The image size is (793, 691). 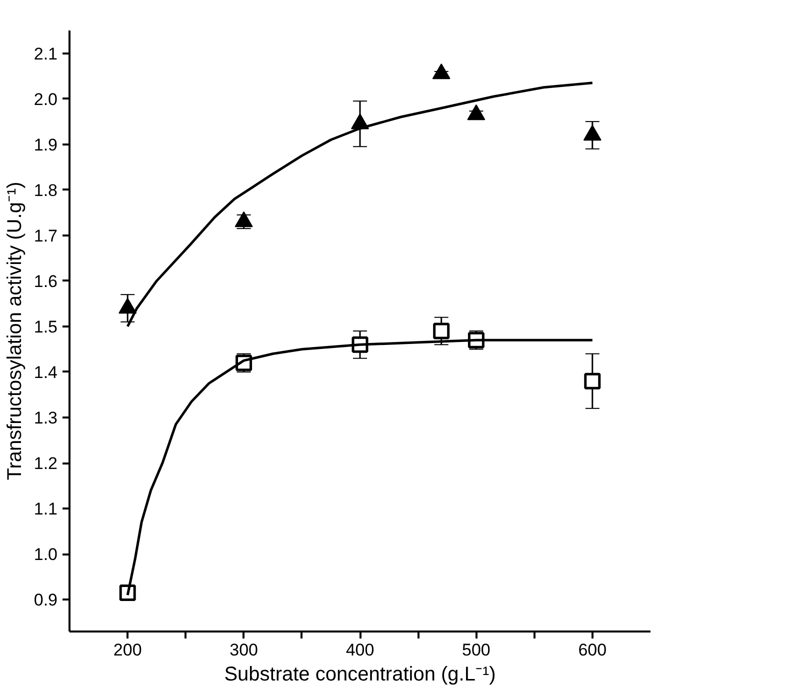 I want to click on y-tick-label: 1.3, so click(x=46, y=418).